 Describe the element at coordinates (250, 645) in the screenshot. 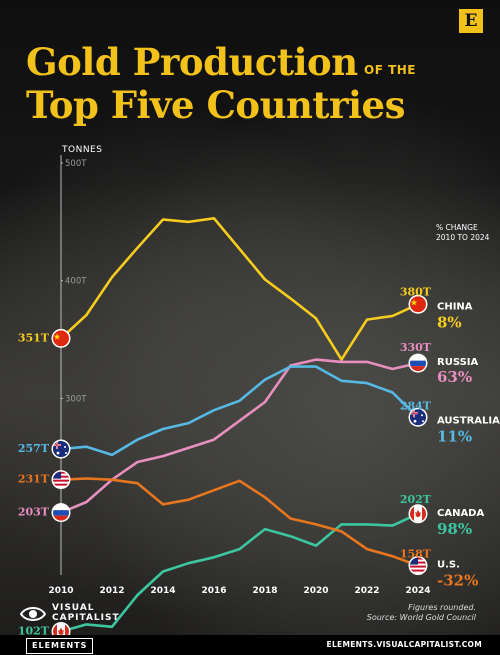

I see `footer-bar: ELEMENTS ELEMENTS.VISUALCAPITALIST.COM` at that location.